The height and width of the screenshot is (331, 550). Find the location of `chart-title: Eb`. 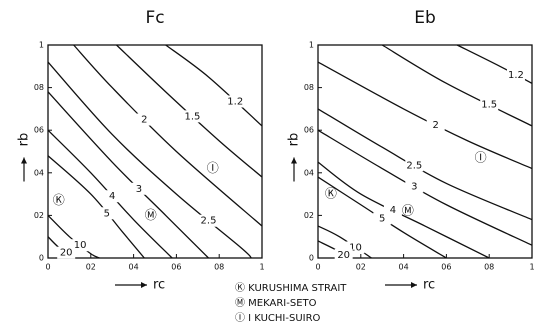

chart-title: Eb is located at coordinates (425, 18).